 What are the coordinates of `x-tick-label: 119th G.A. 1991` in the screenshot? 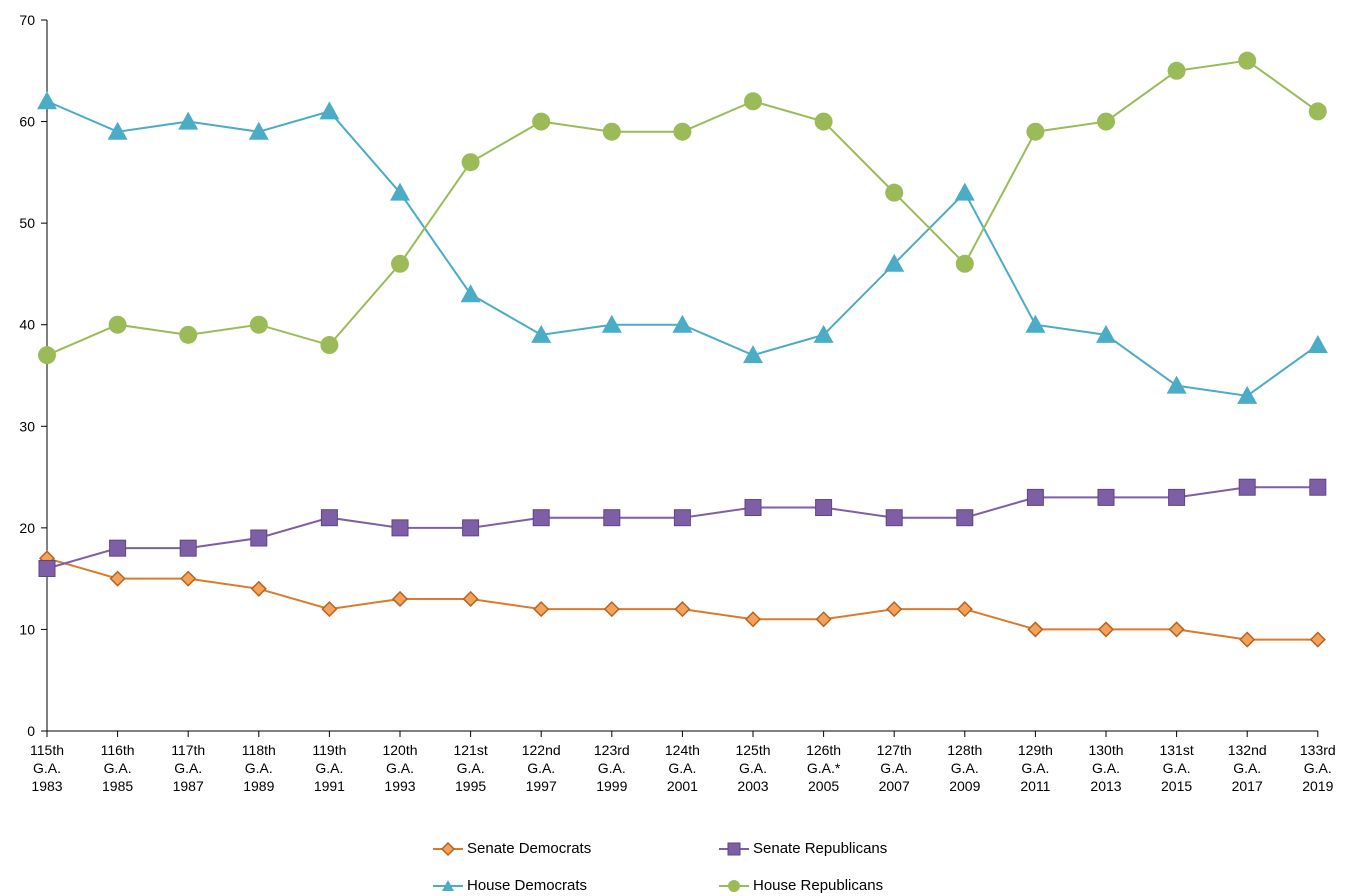 It's located at (329, 768).